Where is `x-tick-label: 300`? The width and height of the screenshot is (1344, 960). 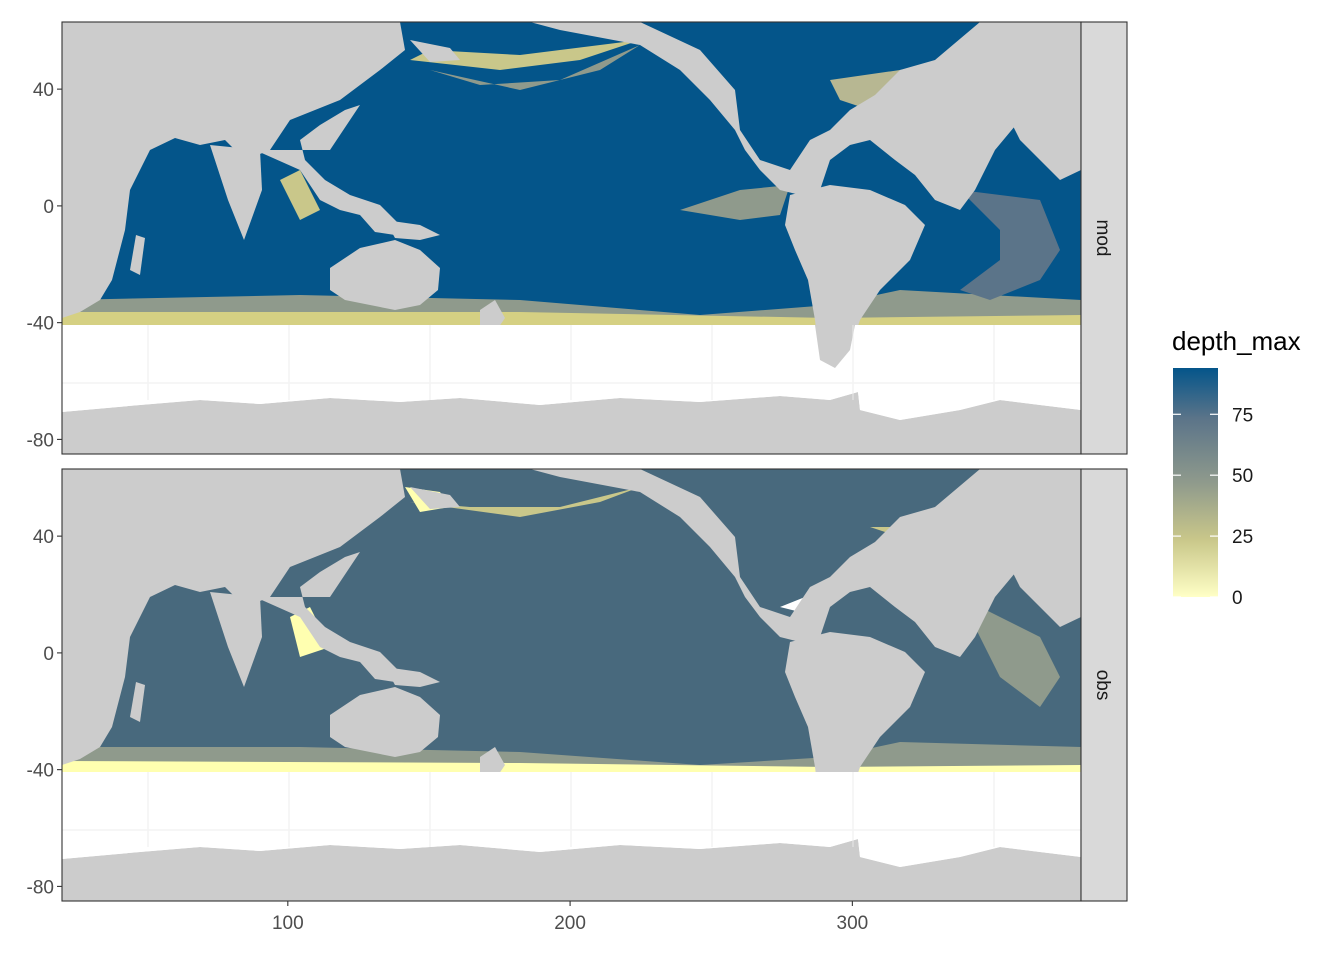
x-tick-label: 300 is located at coordinates (853, 923).